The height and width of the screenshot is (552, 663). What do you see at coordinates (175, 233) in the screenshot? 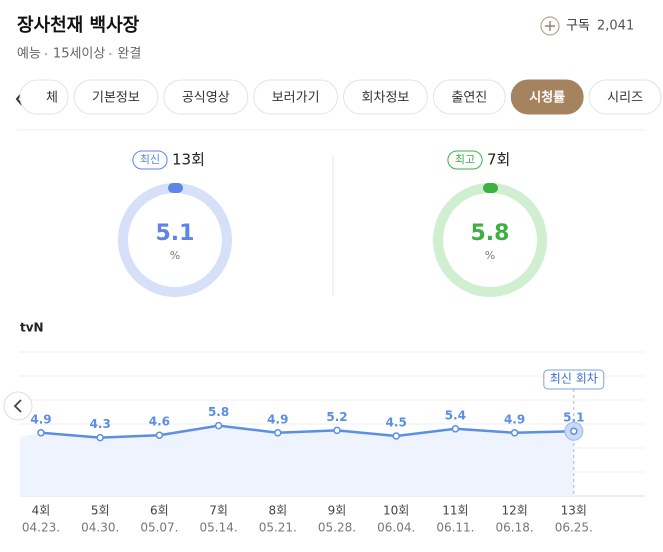
I see `stat-value: 5.1` at bounding box center [175, 233].